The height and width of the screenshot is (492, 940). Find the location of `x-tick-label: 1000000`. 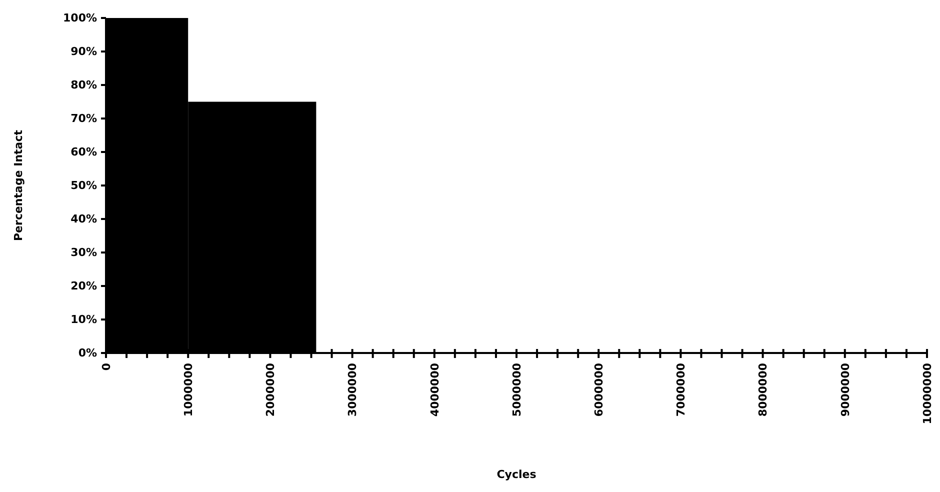

x-tick-label: 1000000 is located at coordinates (188, 389).